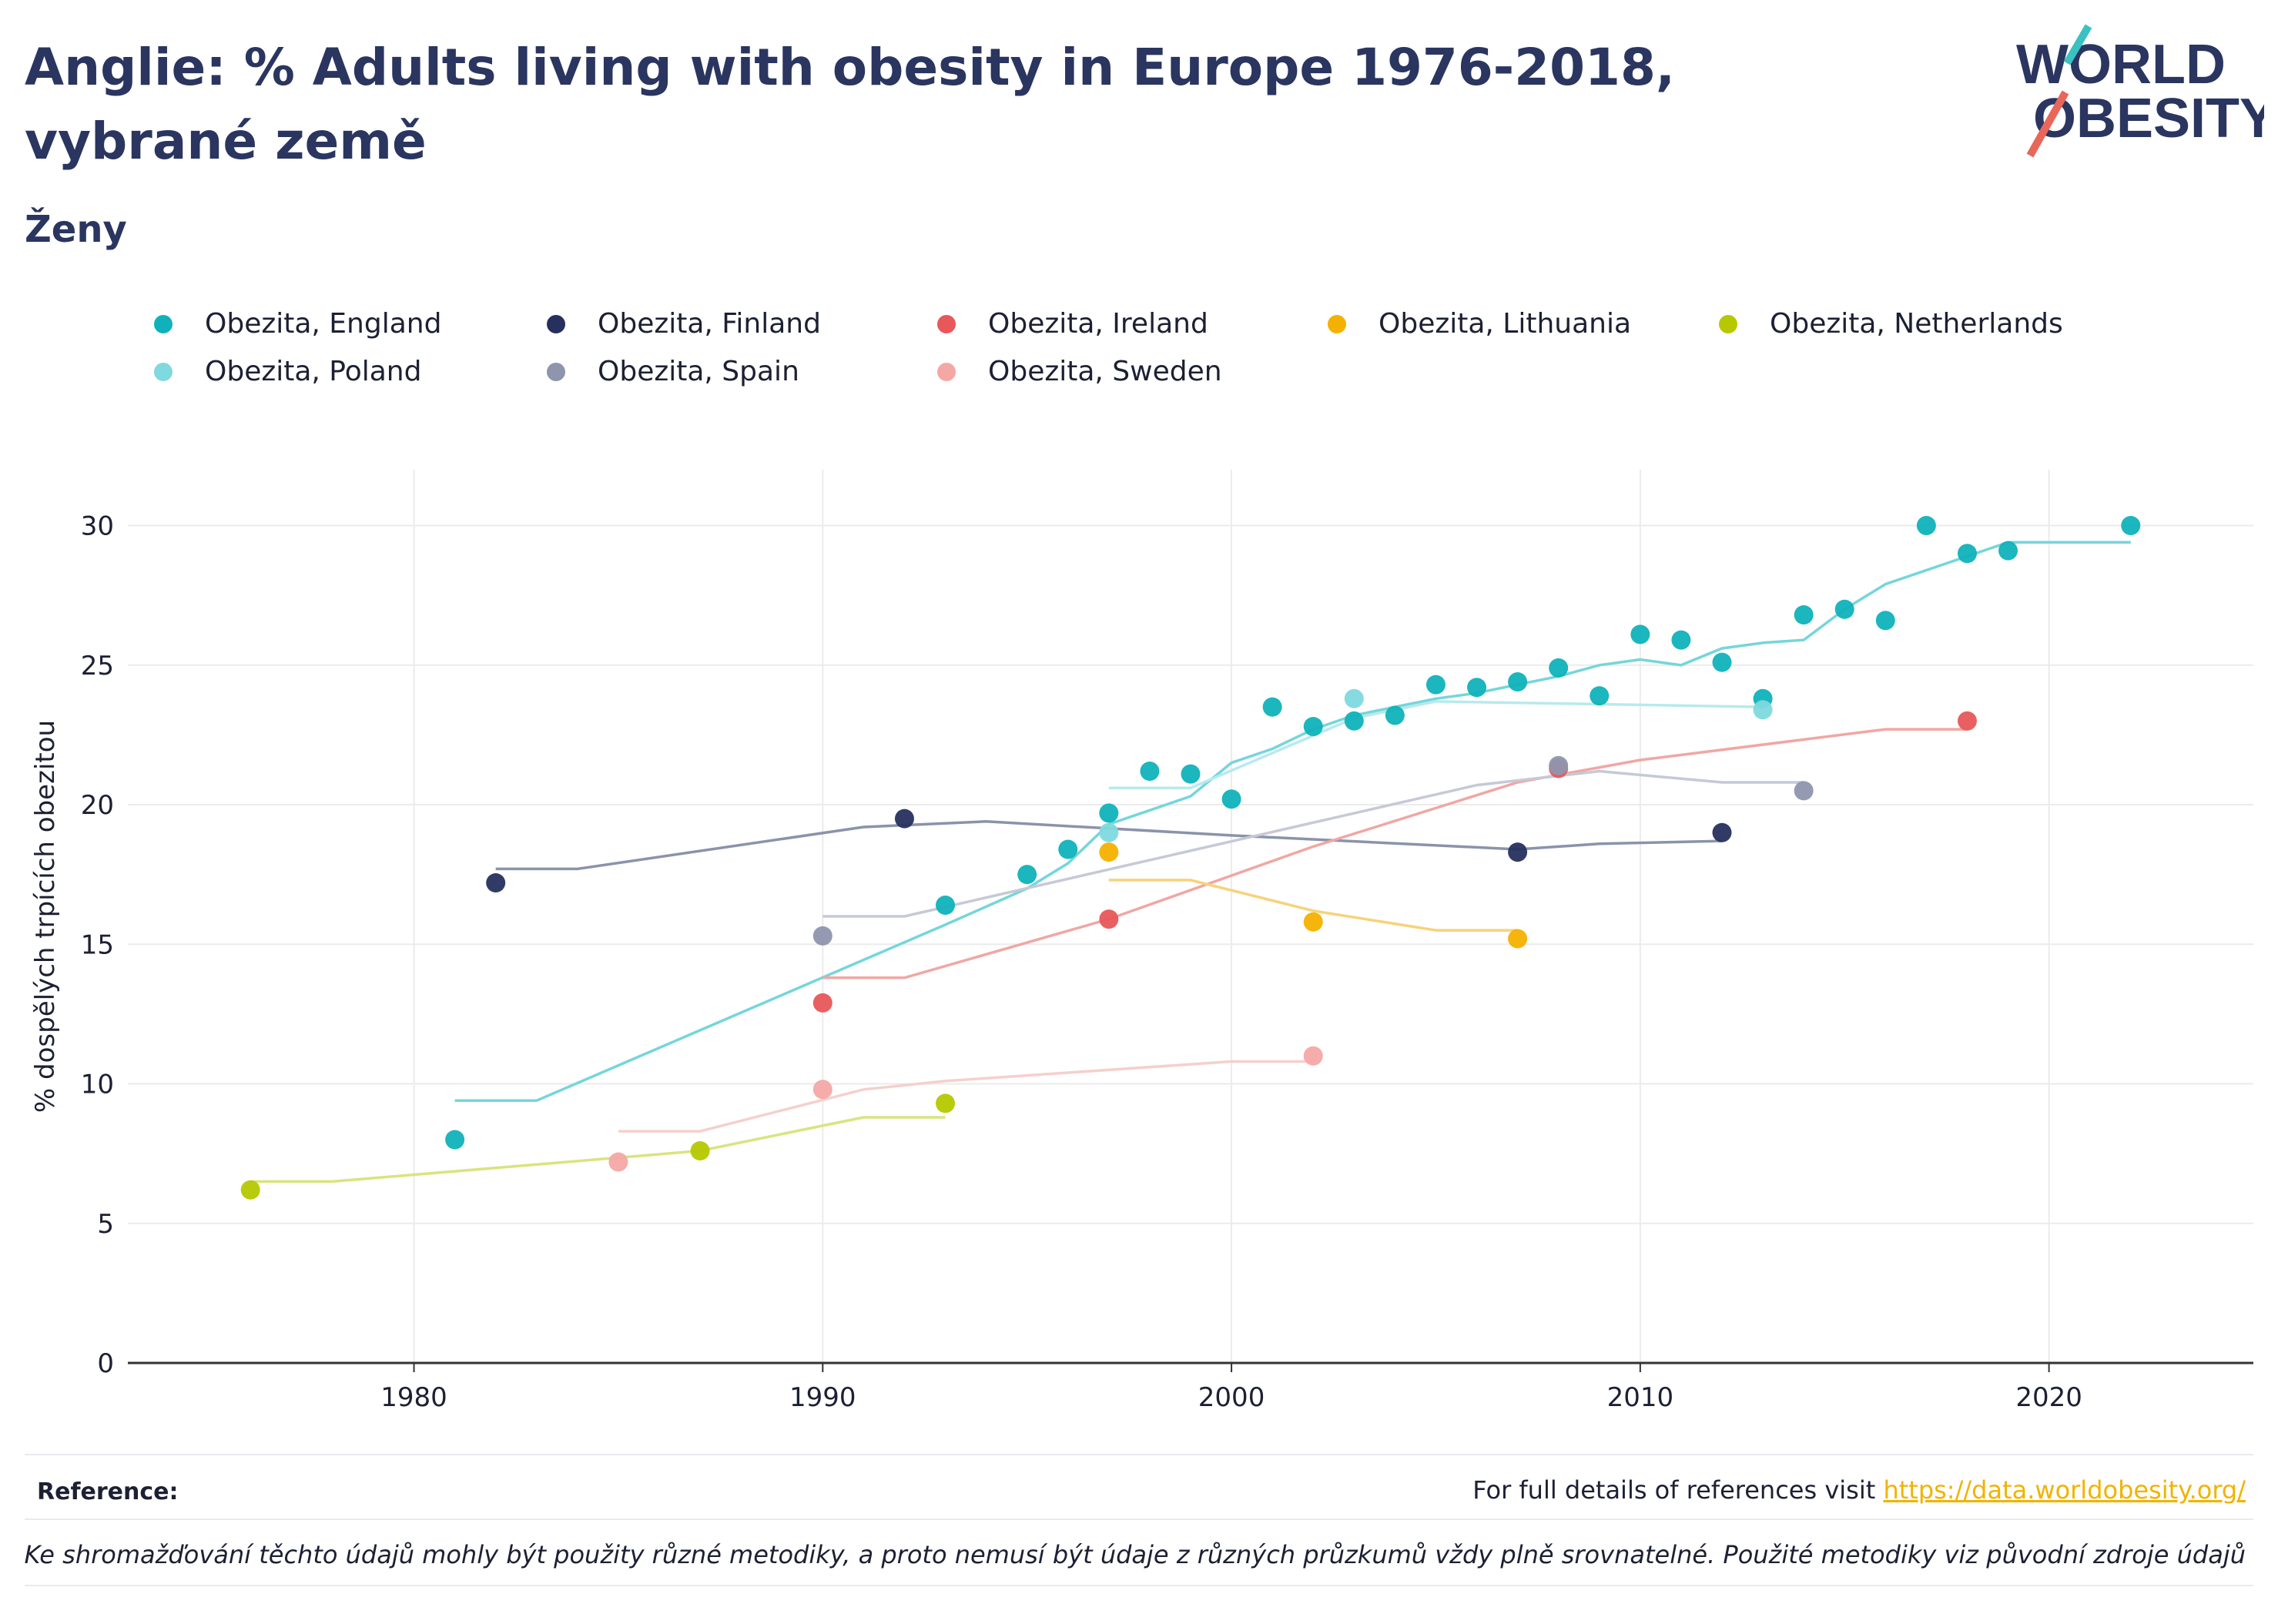  Describe the element at coordinates (323, 324) in the screenshot. I see `legend-label: Obezita, England` at that location.